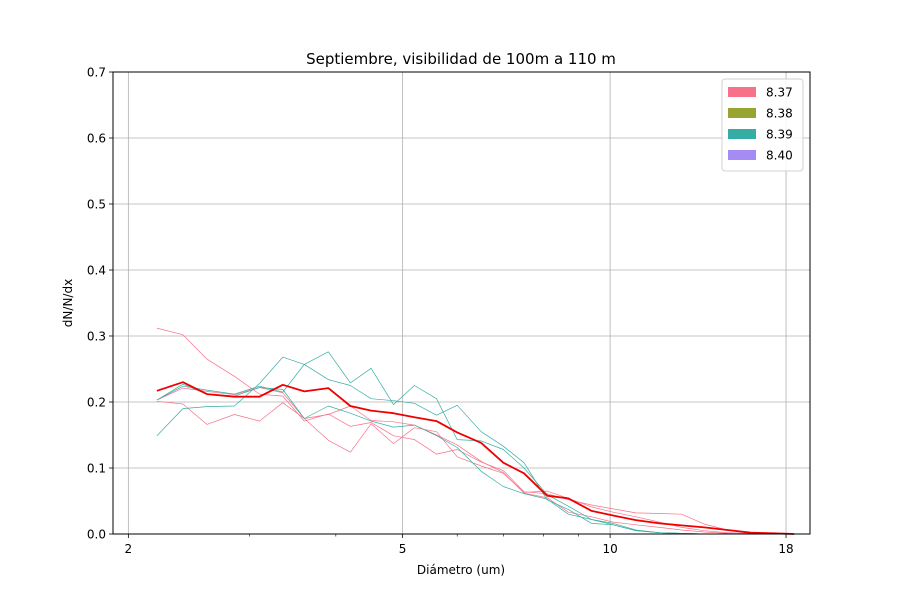  I want to click on legend: 8.37 8.38 8.39 8.40, so click(762, 125).